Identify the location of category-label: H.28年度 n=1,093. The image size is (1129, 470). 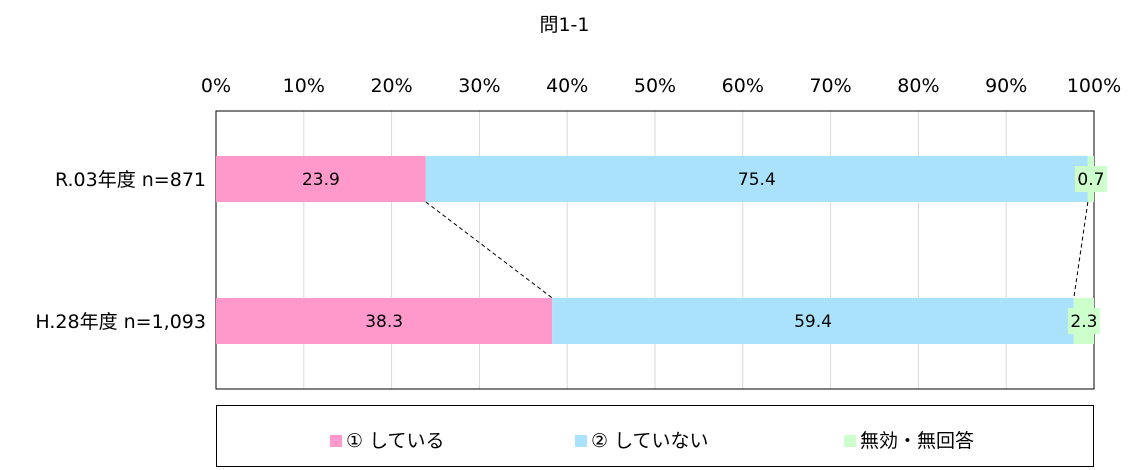
(120, 322).